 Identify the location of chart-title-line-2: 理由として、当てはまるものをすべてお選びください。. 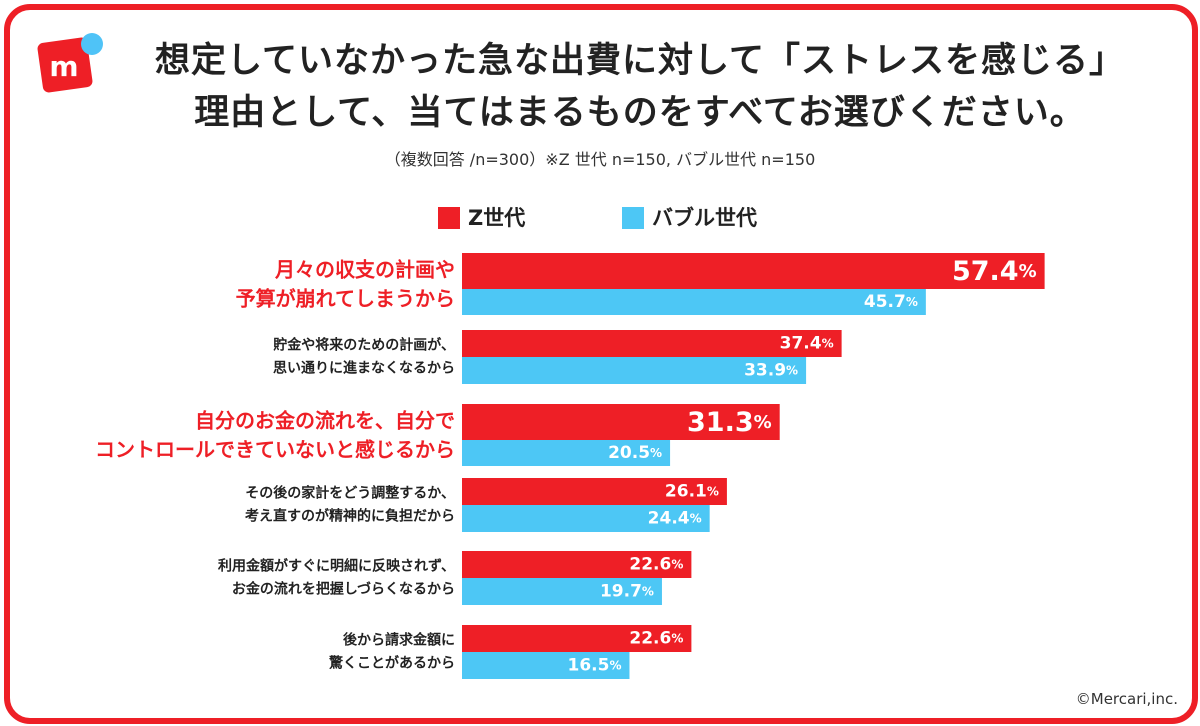
(640, 113).